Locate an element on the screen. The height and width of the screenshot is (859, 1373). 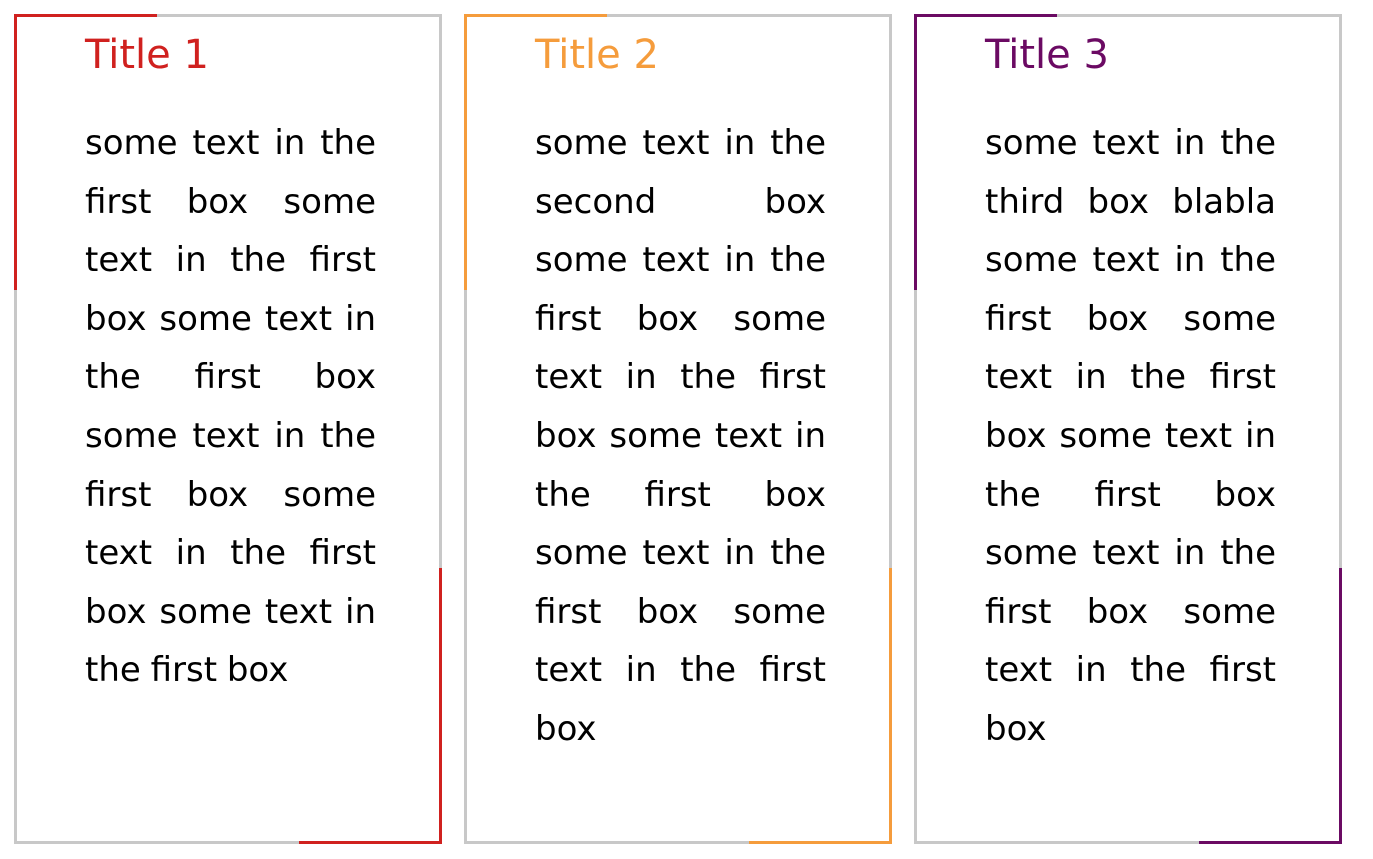
box-2-accent-left is located at coordinates (465, 152).